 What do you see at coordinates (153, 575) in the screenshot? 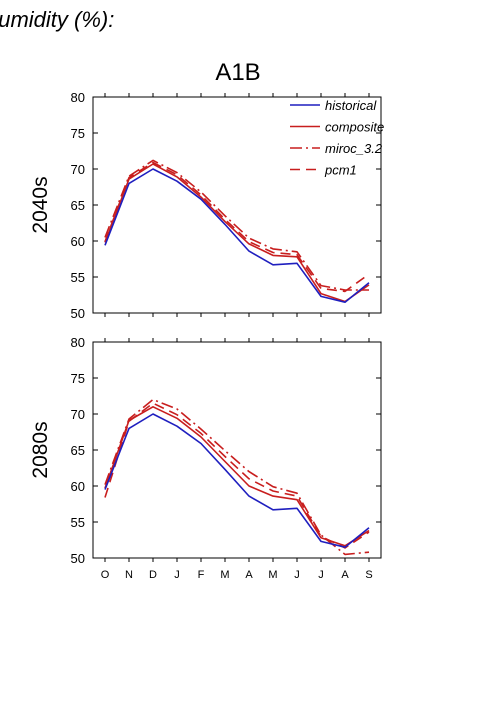
I see `x-tick-label: D` at bounding box center [153, 575].